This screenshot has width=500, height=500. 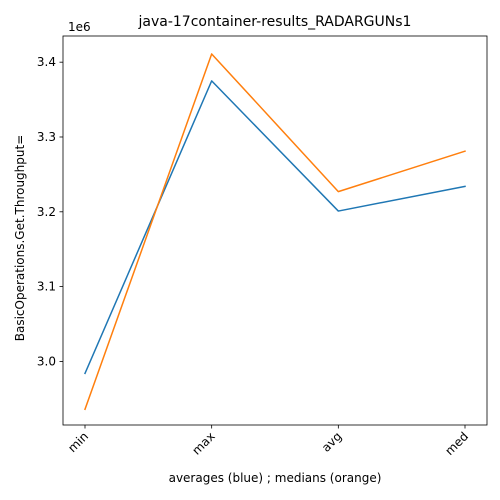 What do you see at coordinates (79, 27) in the screenshot?
I see `y-axis-offset-label: 1e6` at bounding box center [79, 27].